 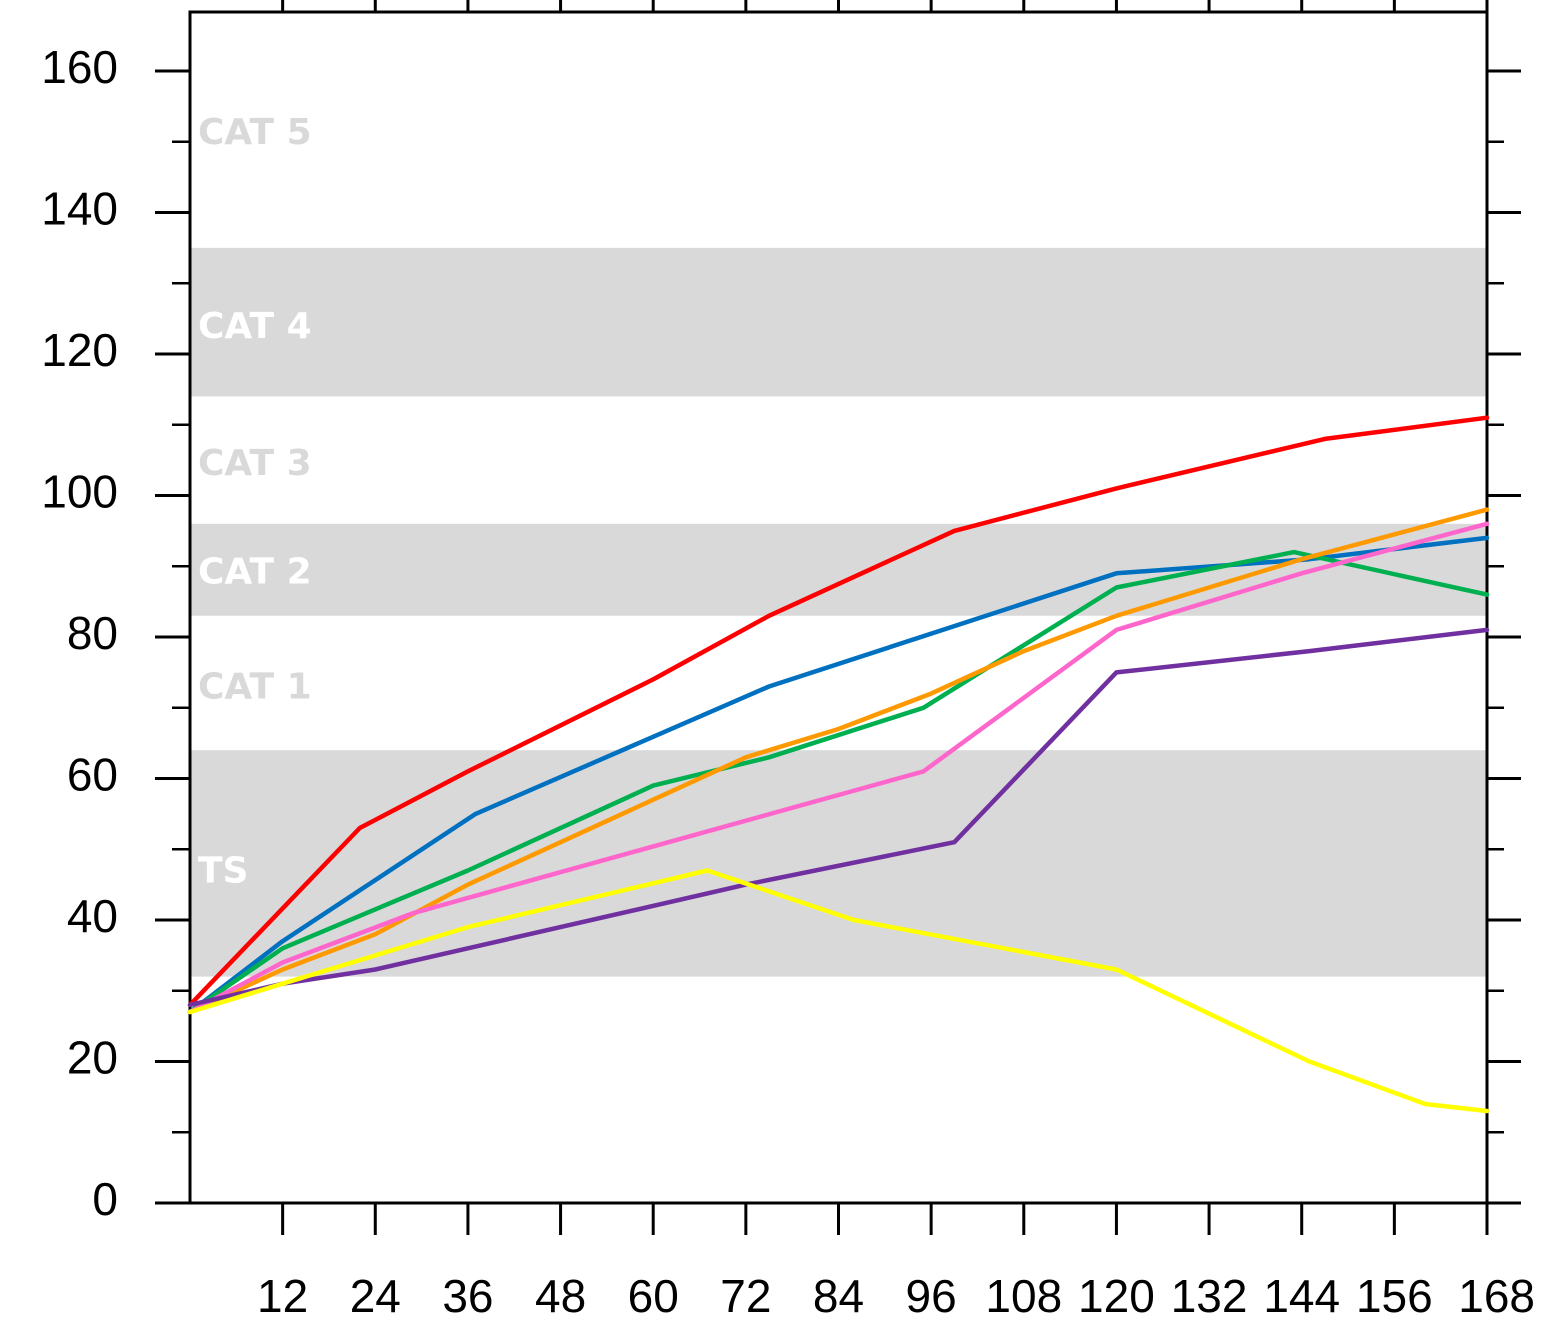 I want to click on x-tick-label-132: 132, so click(x=1209, y=1296).